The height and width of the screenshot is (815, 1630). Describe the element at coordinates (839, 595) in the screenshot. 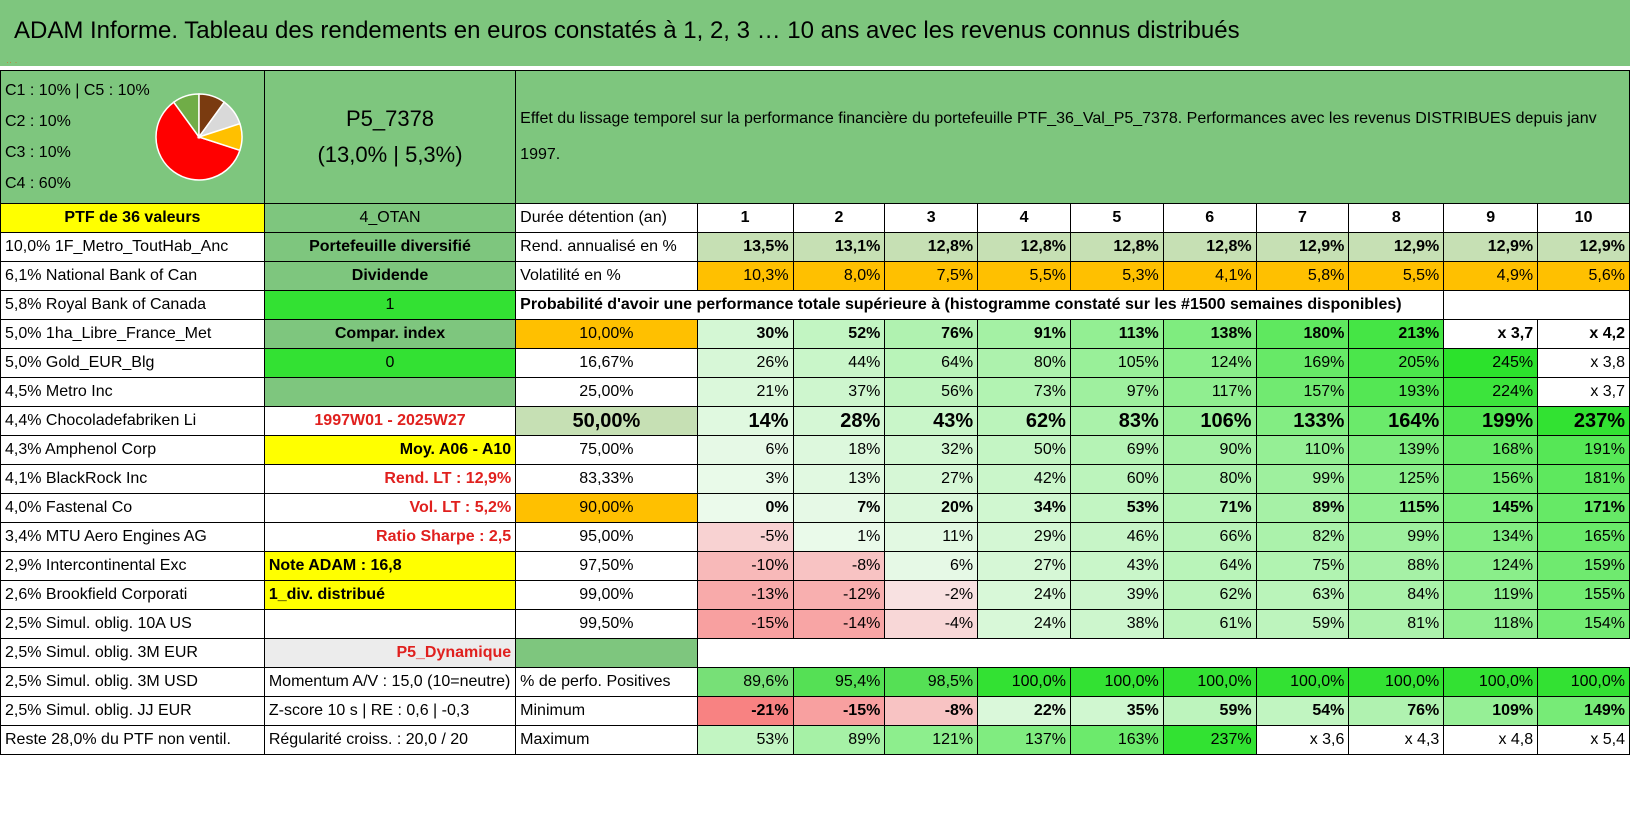

I see `probability-value: -12%` at that location.